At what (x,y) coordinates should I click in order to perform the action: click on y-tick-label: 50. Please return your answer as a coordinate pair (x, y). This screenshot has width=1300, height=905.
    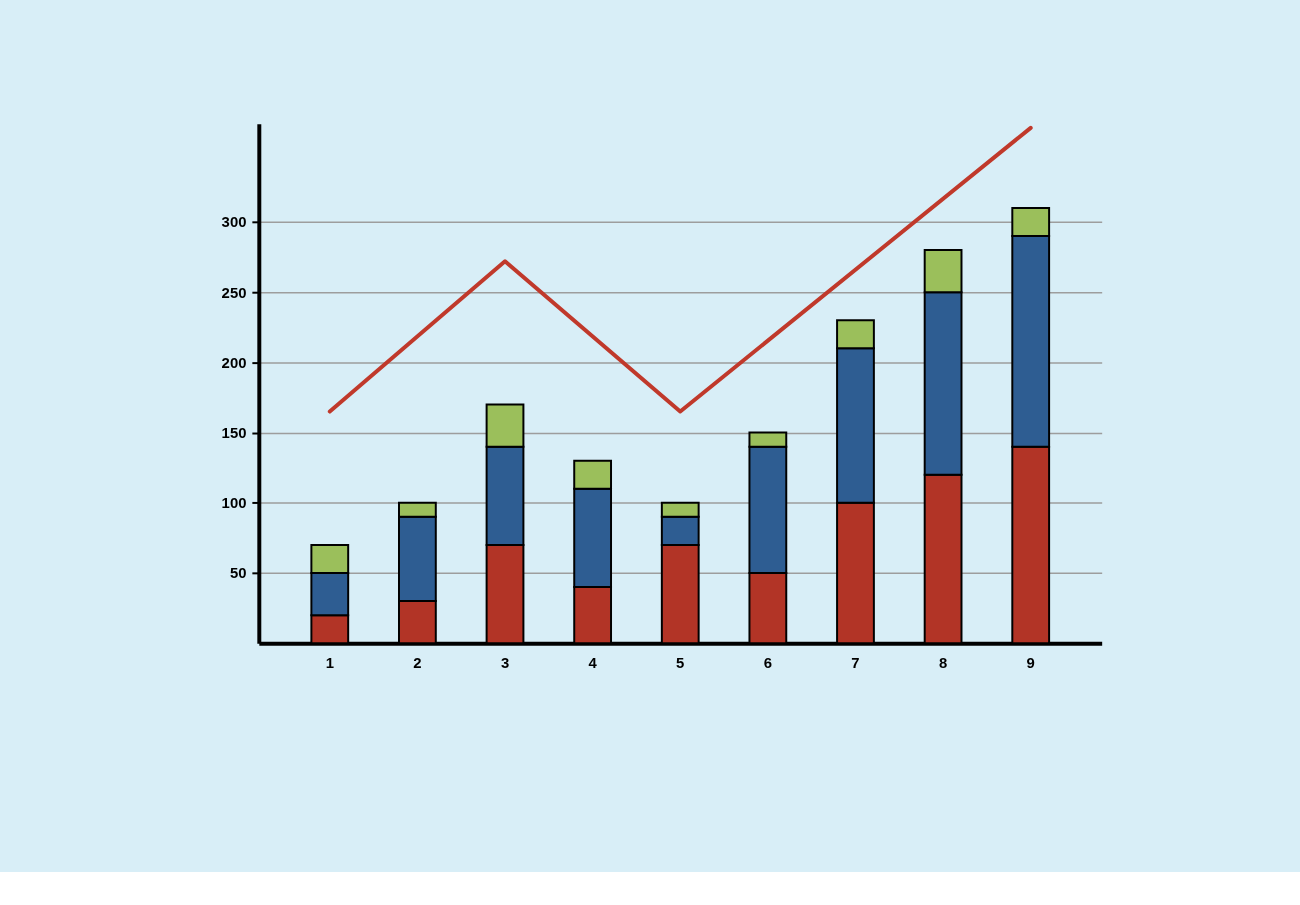
    Looking at the image, I should click on (238, 573).